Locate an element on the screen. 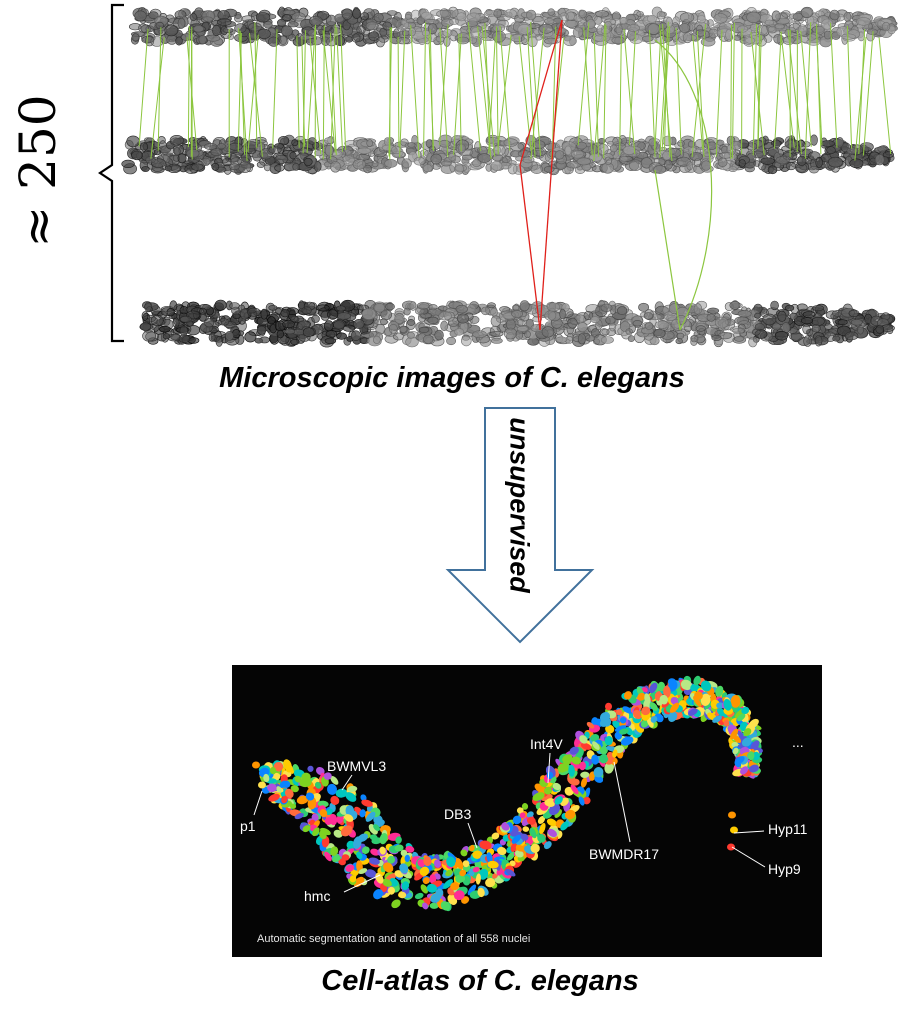 This screenshot has width=904, height=1024. label-p1: p1 is located at coordinates (248, 826).